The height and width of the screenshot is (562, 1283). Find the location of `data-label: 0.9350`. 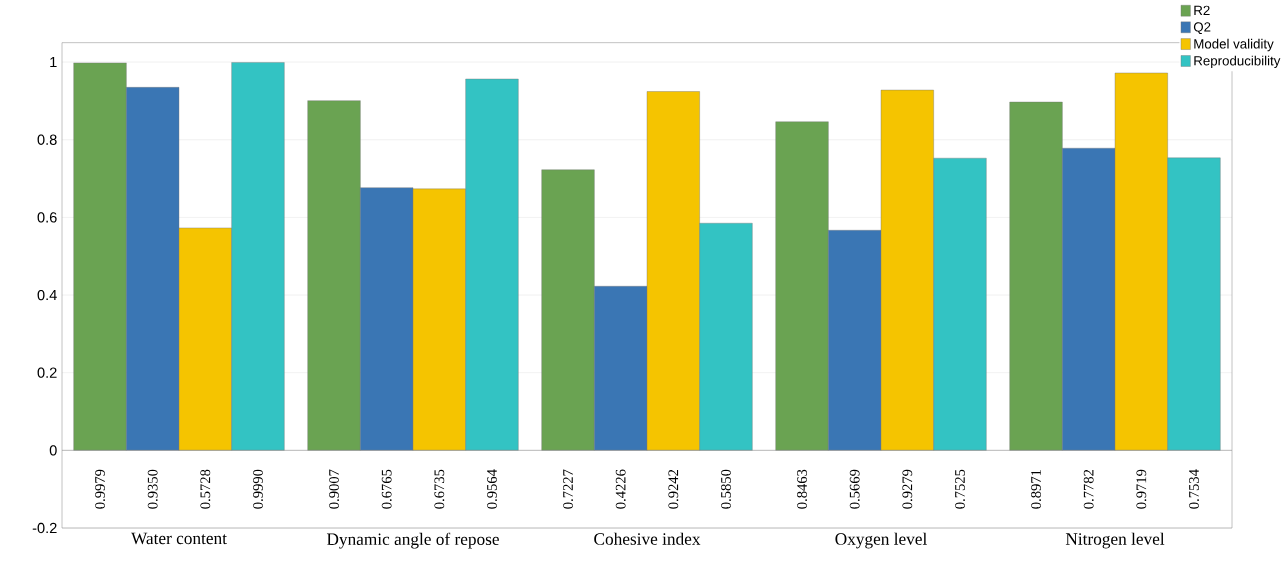

data-label: 0.9350 is located at coordinates (152, 489).